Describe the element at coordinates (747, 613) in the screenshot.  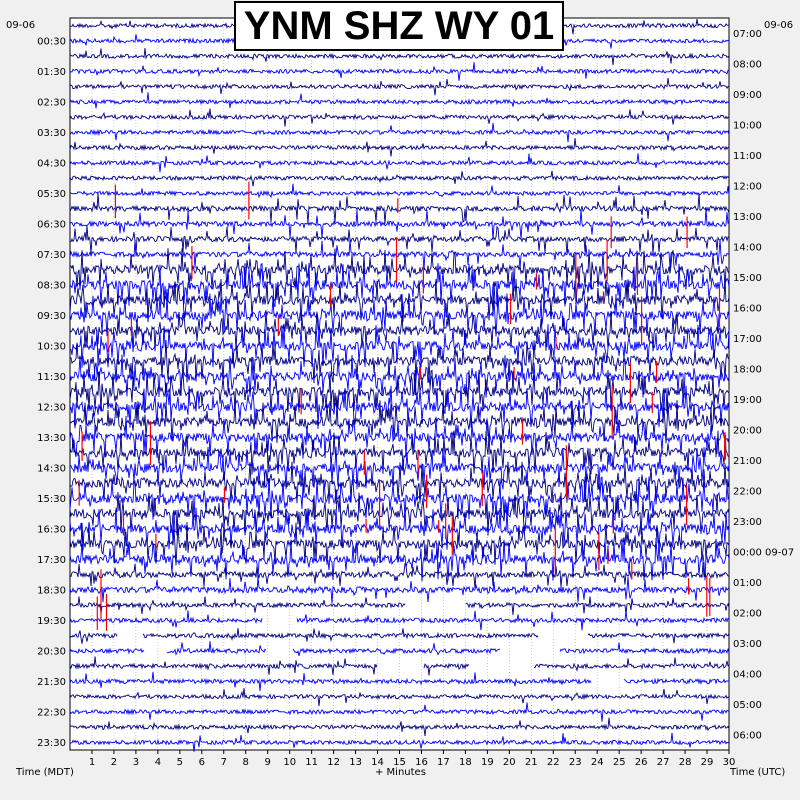
I see `right-tick-label: 02:00` at that location.